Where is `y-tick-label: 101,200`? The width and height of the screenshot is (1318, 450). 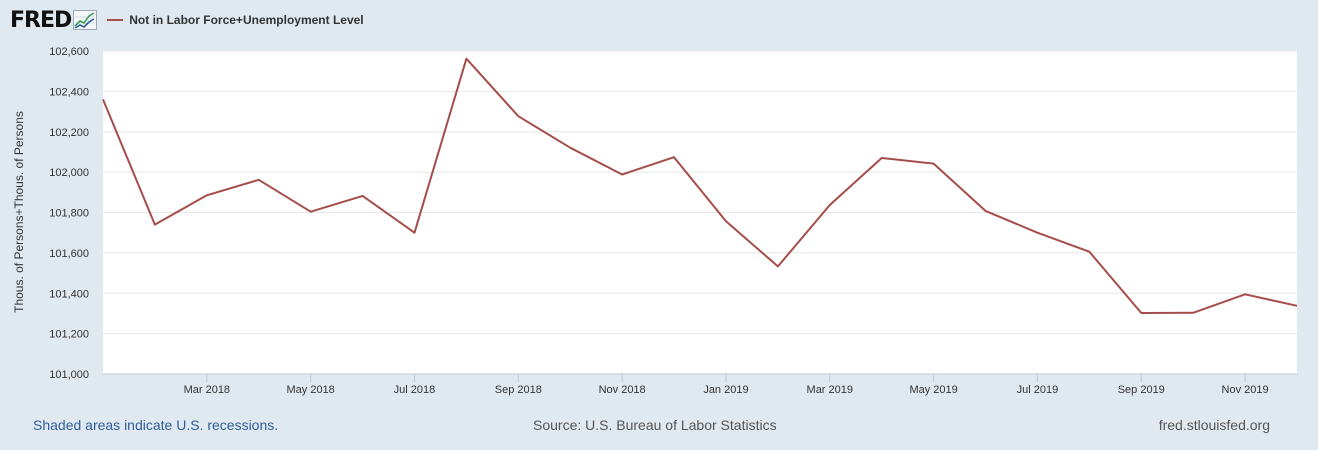
y-tick-label: 101,200 is located at coordinates (69, 335).